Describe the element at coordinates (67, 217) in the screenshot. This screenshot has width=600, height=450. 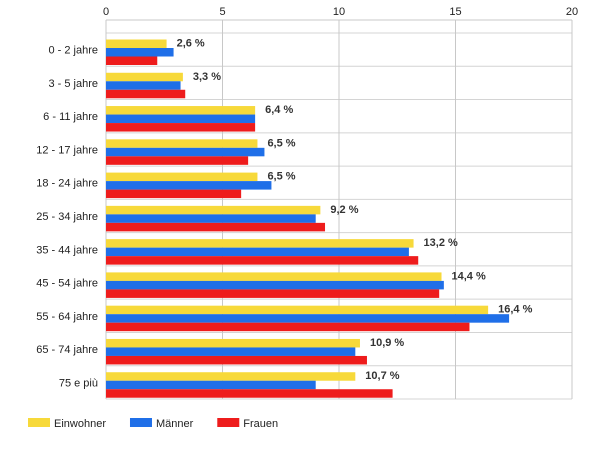
I see `category-label: 25 - 34 jahre` at that location.